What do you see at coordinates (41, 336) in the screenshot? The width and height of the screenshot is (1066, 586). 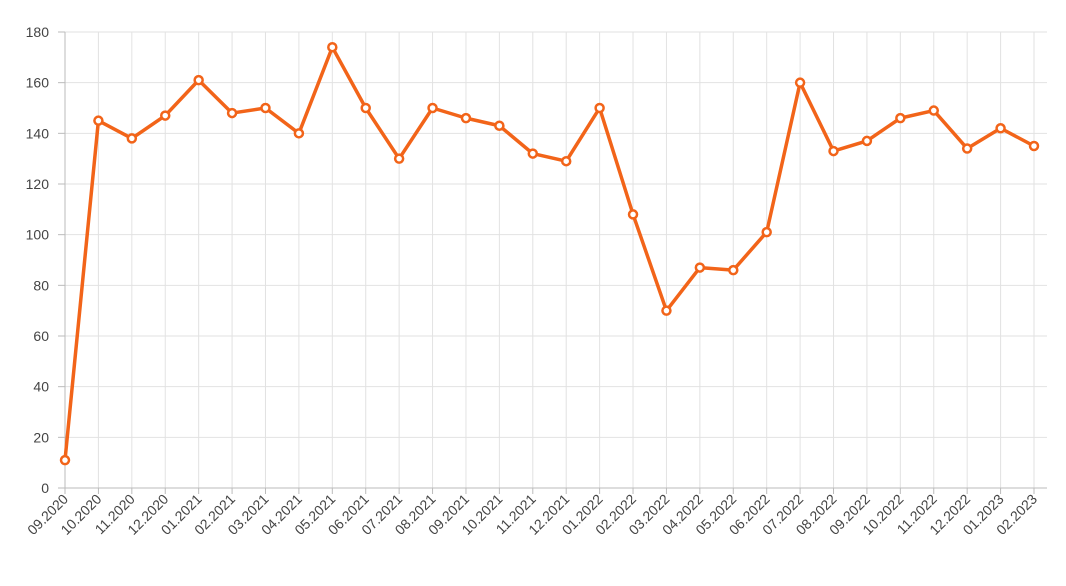 I see `y-tick-label: 60` at bounding box center [41, 336].